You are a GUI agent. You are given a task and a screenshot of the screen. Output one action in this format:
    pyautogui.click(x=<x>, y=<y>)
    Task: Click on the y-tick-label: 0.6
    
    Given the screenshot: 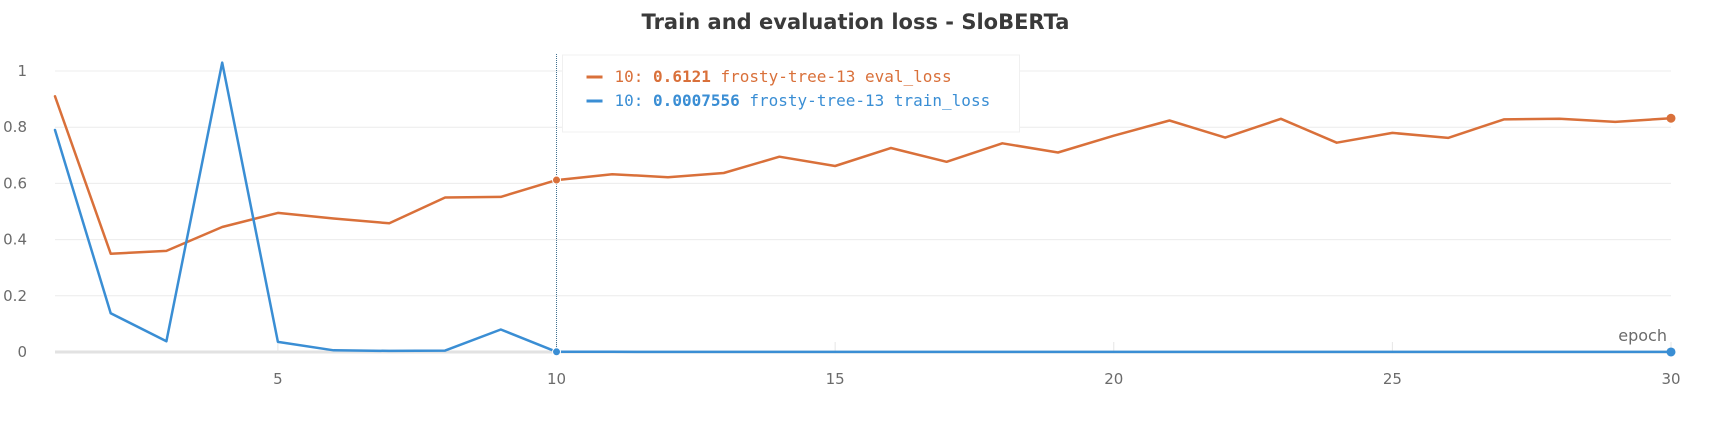 What is the action you would take?
    pyautogui.click(x=15, y=183)
    